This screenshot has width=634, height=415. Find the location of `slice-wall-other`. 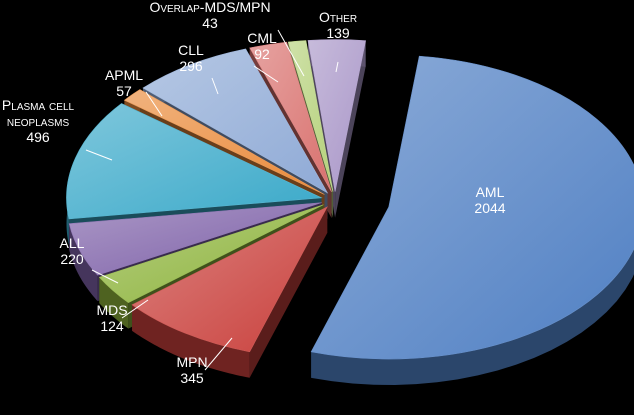

slice-wall-other is located at coordinates (350, 129).